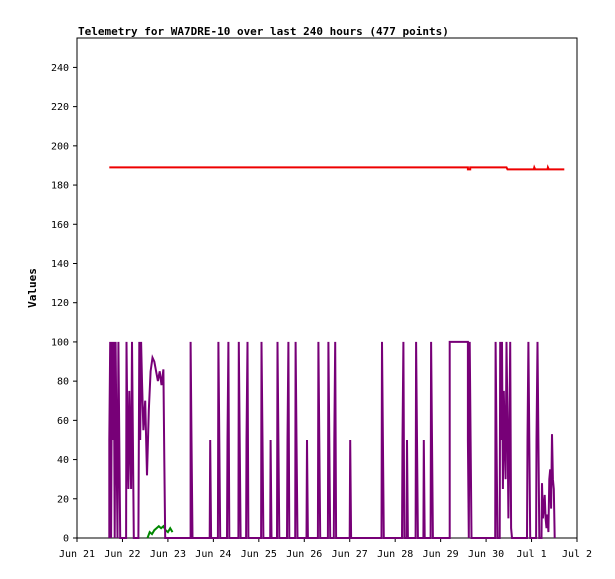 This screenshot has height=579, width=615. I want to click on y-tick-label: 200, so click(60, 146).